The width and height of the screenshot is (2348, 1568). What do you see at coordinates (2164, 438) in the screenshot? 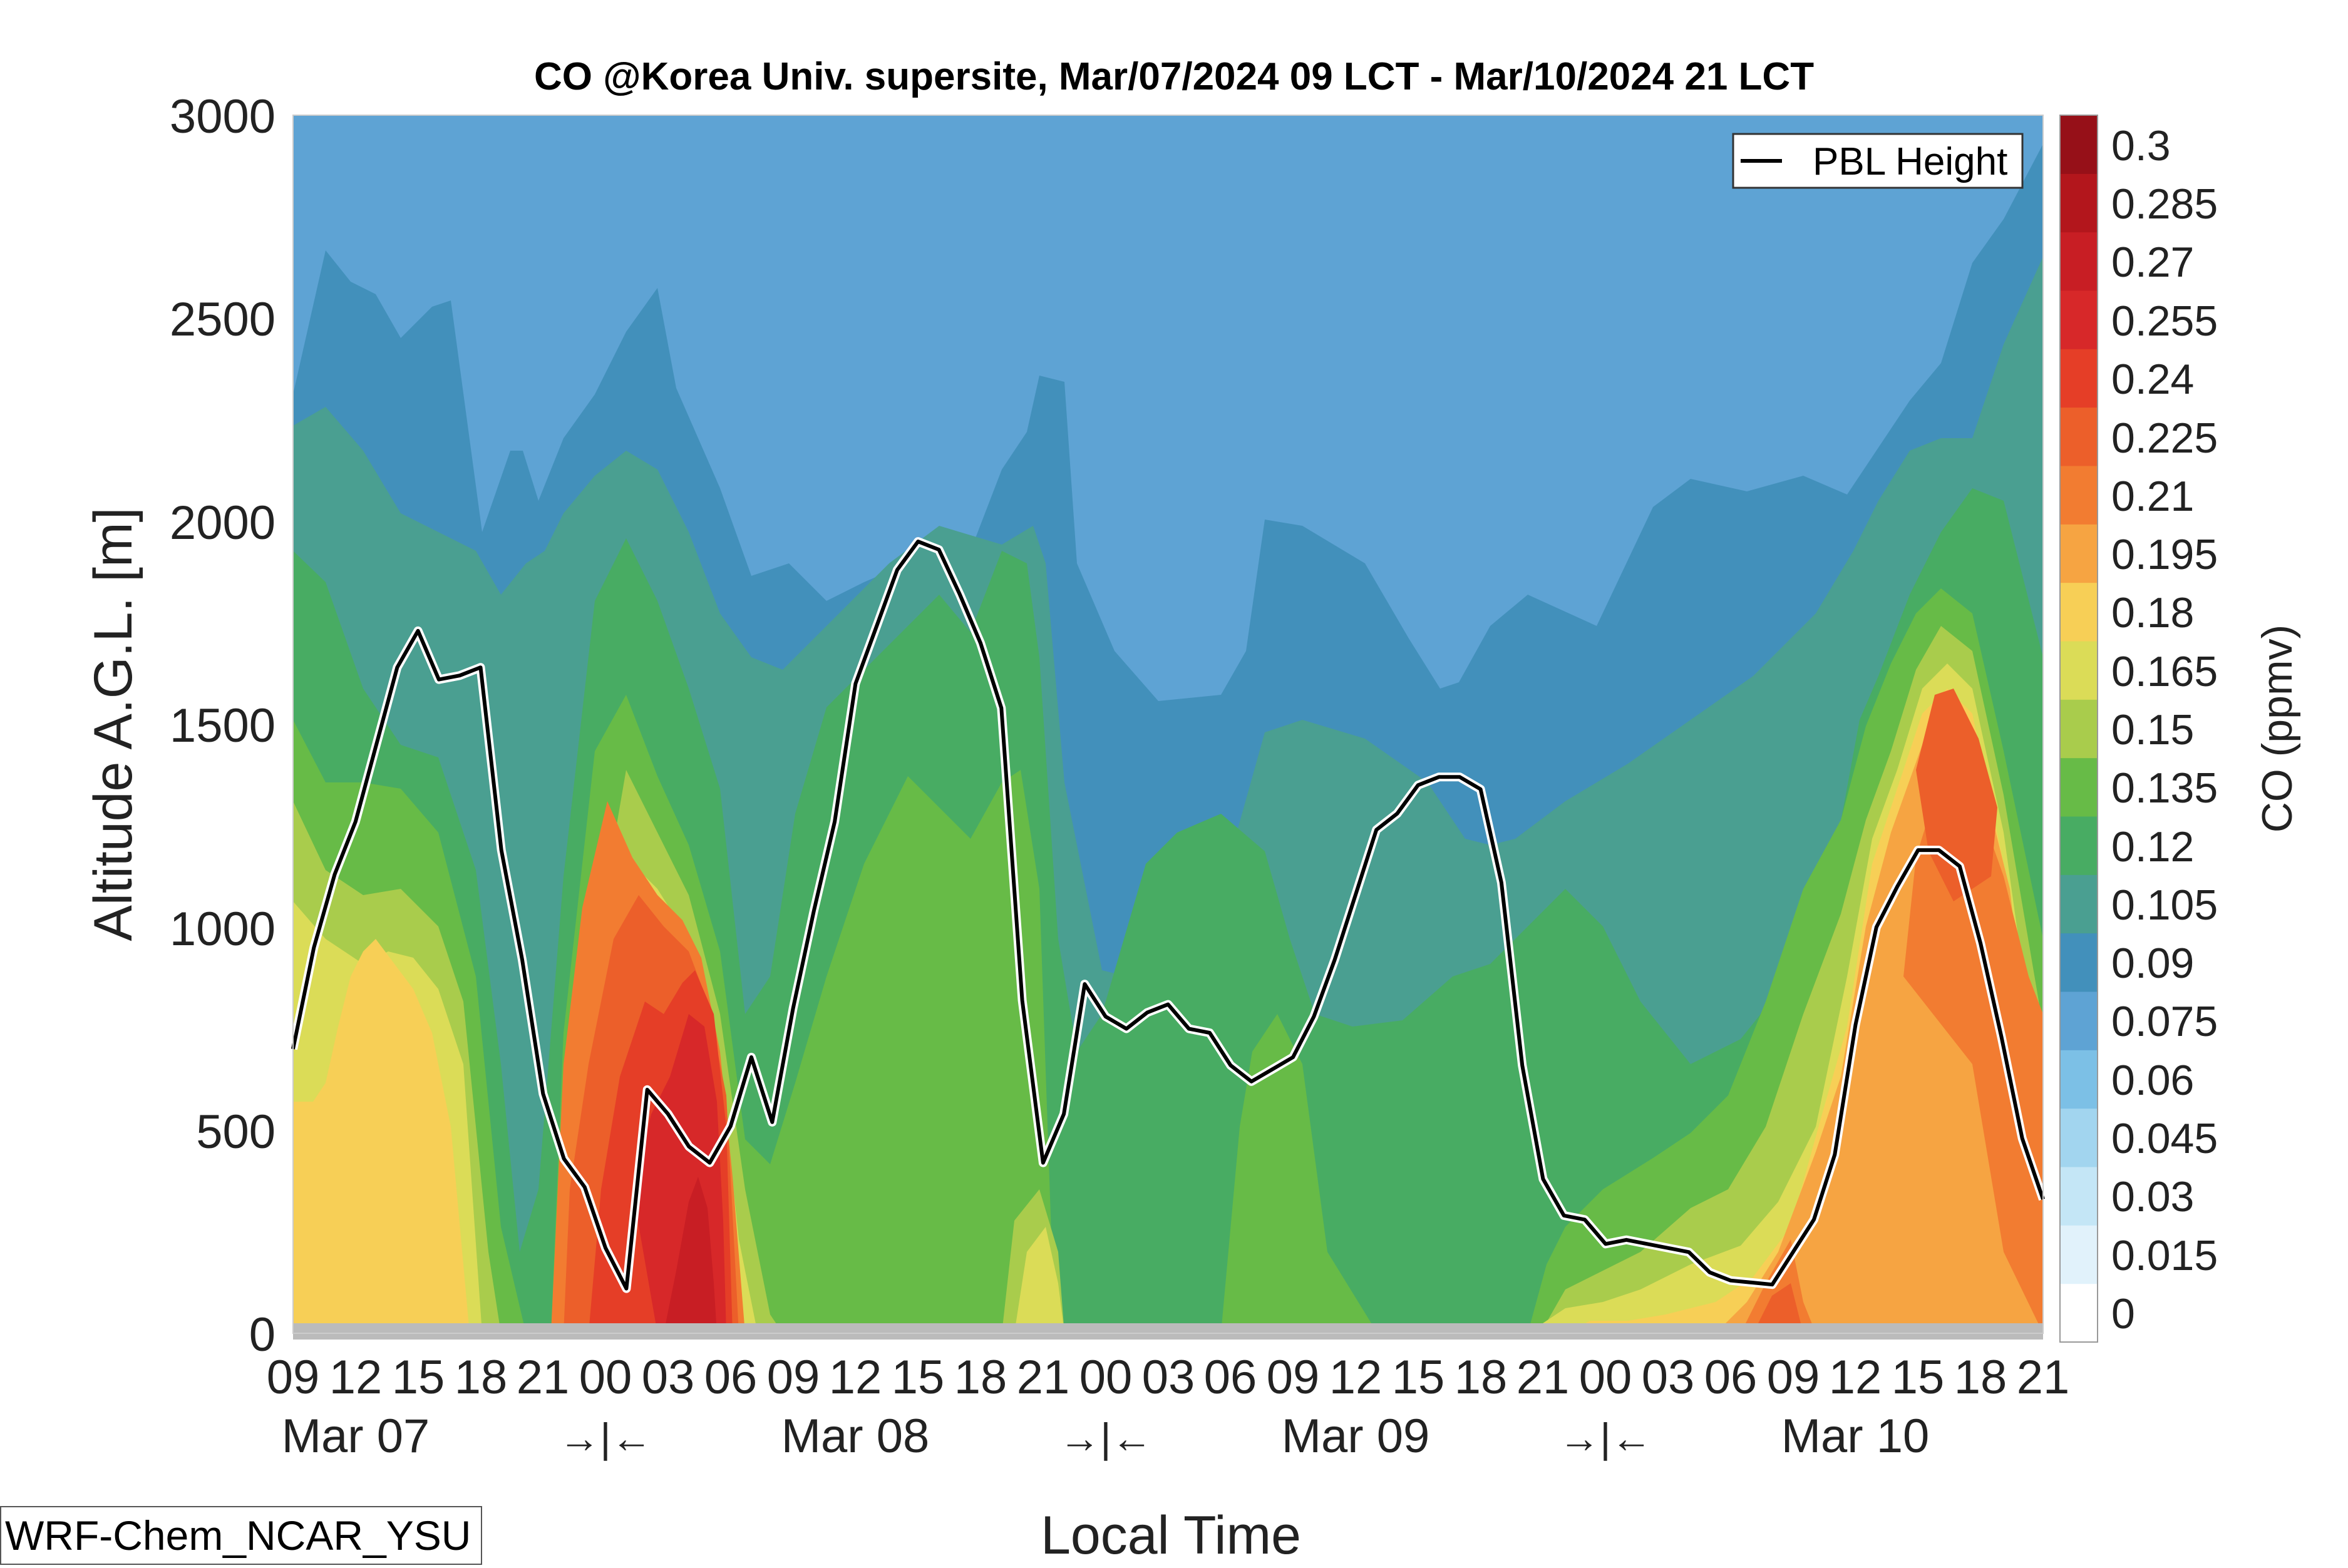
I see `cbar-tick-0.225: 0.225` at bounding box center [2164, 438].